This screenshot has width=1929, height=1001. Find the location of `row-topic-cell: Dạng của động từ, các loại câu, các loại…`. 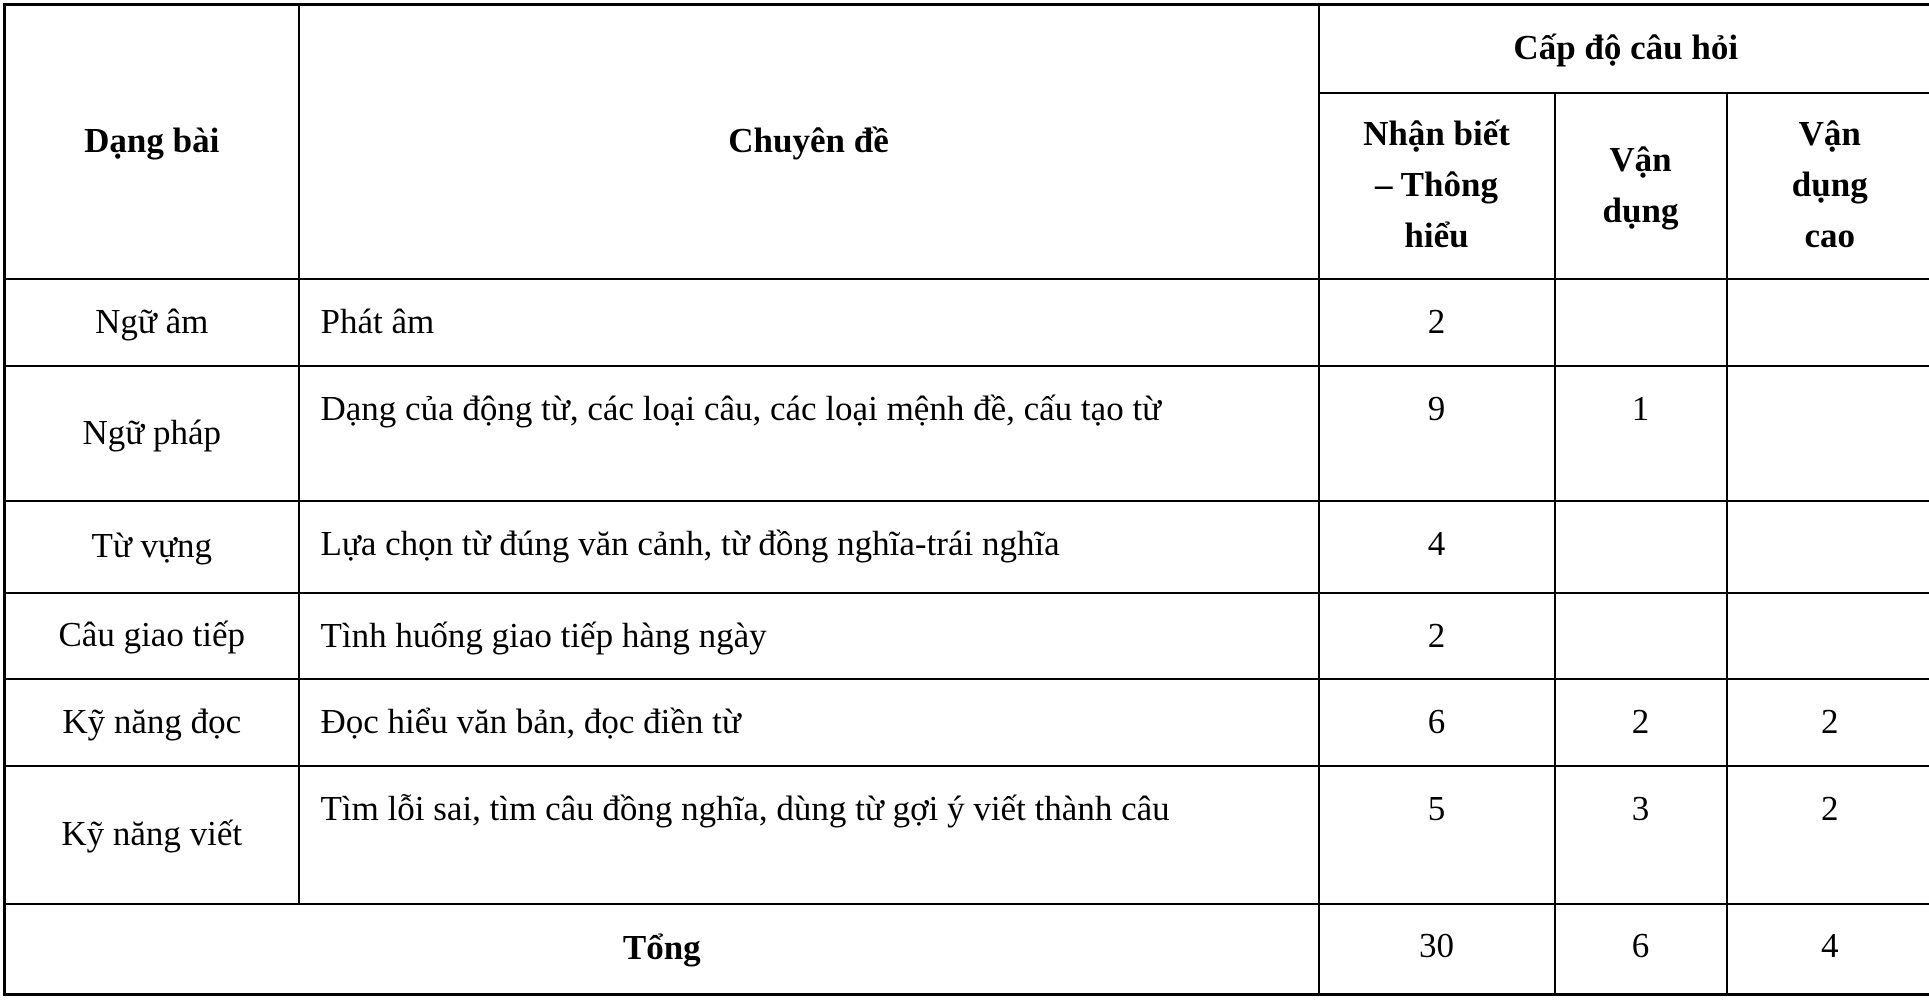

row-topic-cell: Dạng của động từ, các loại câu, các loại… is located at coordinates (809, 433).